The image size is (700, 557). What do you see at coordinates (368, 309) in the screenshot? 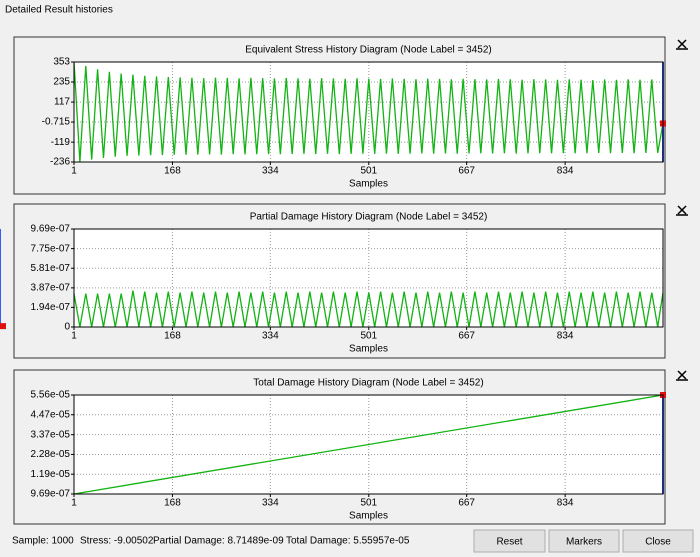
I see `series-line` at bounding box center [368, 309].